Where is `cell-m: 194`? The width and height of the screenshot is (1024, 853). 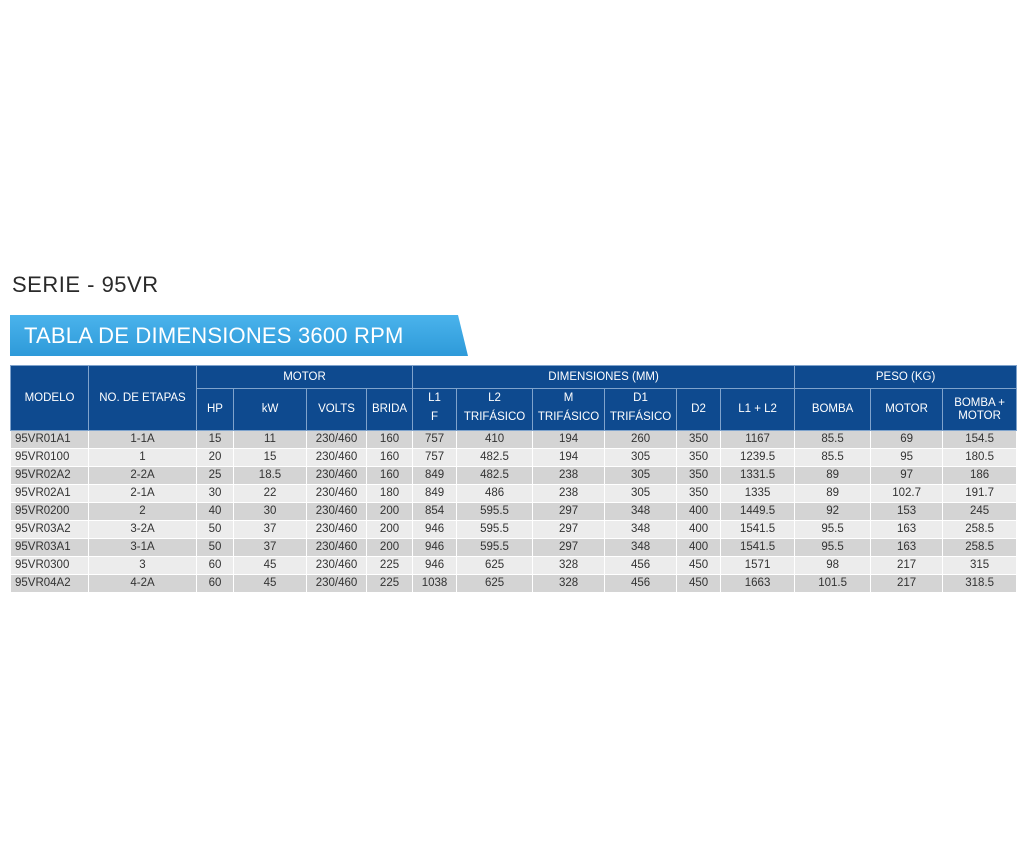 cell-m: 194 is located at coordinates (569, 457).